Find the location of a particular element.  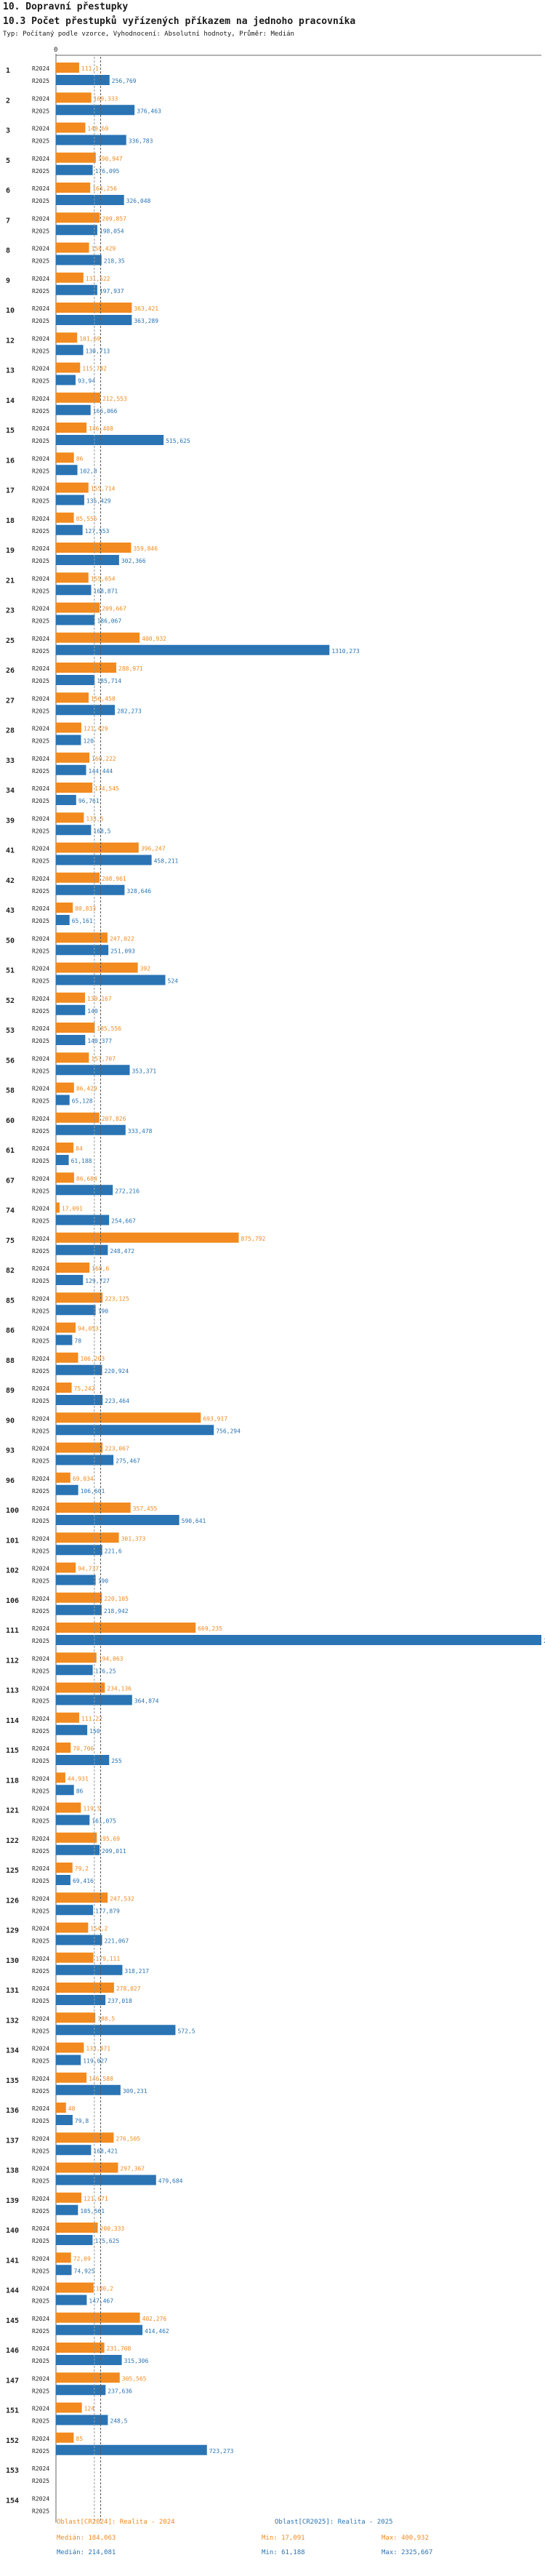

category-label: 136 is located at coordinates (13, 2111).